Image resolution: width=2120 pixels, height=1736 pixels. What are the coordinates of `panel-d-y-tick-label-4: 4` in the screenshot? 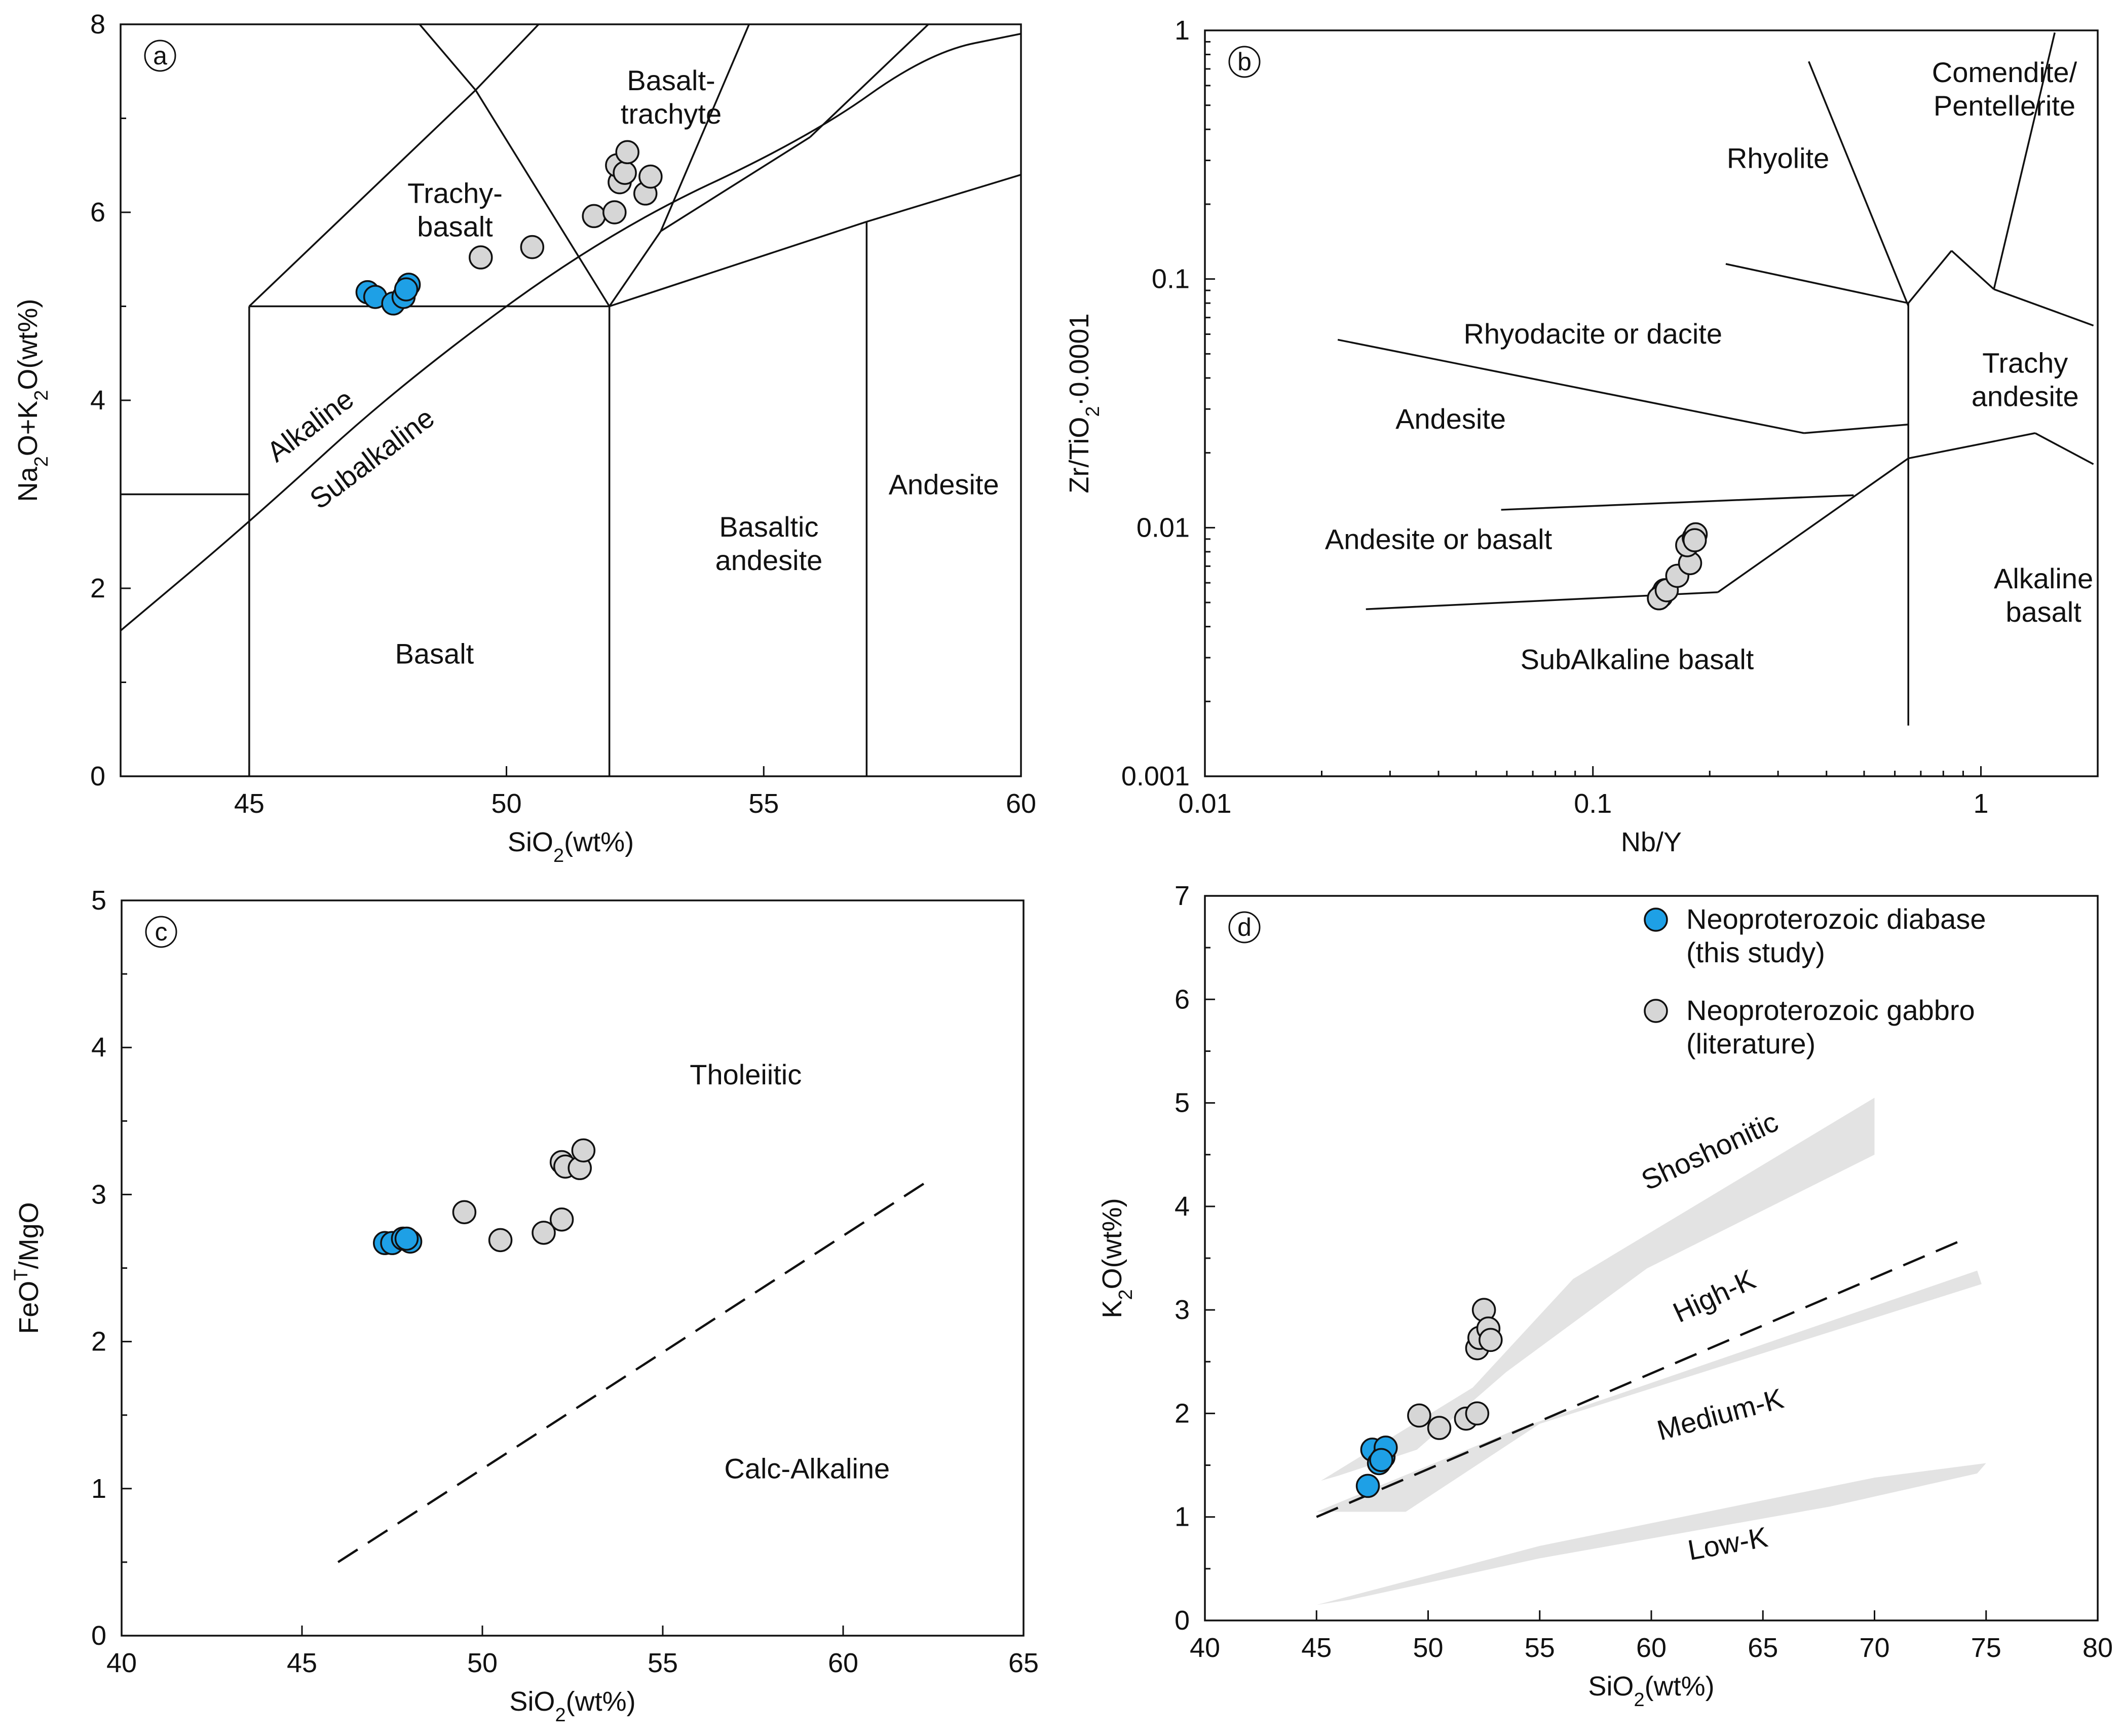 It's located at (1182, 1206).